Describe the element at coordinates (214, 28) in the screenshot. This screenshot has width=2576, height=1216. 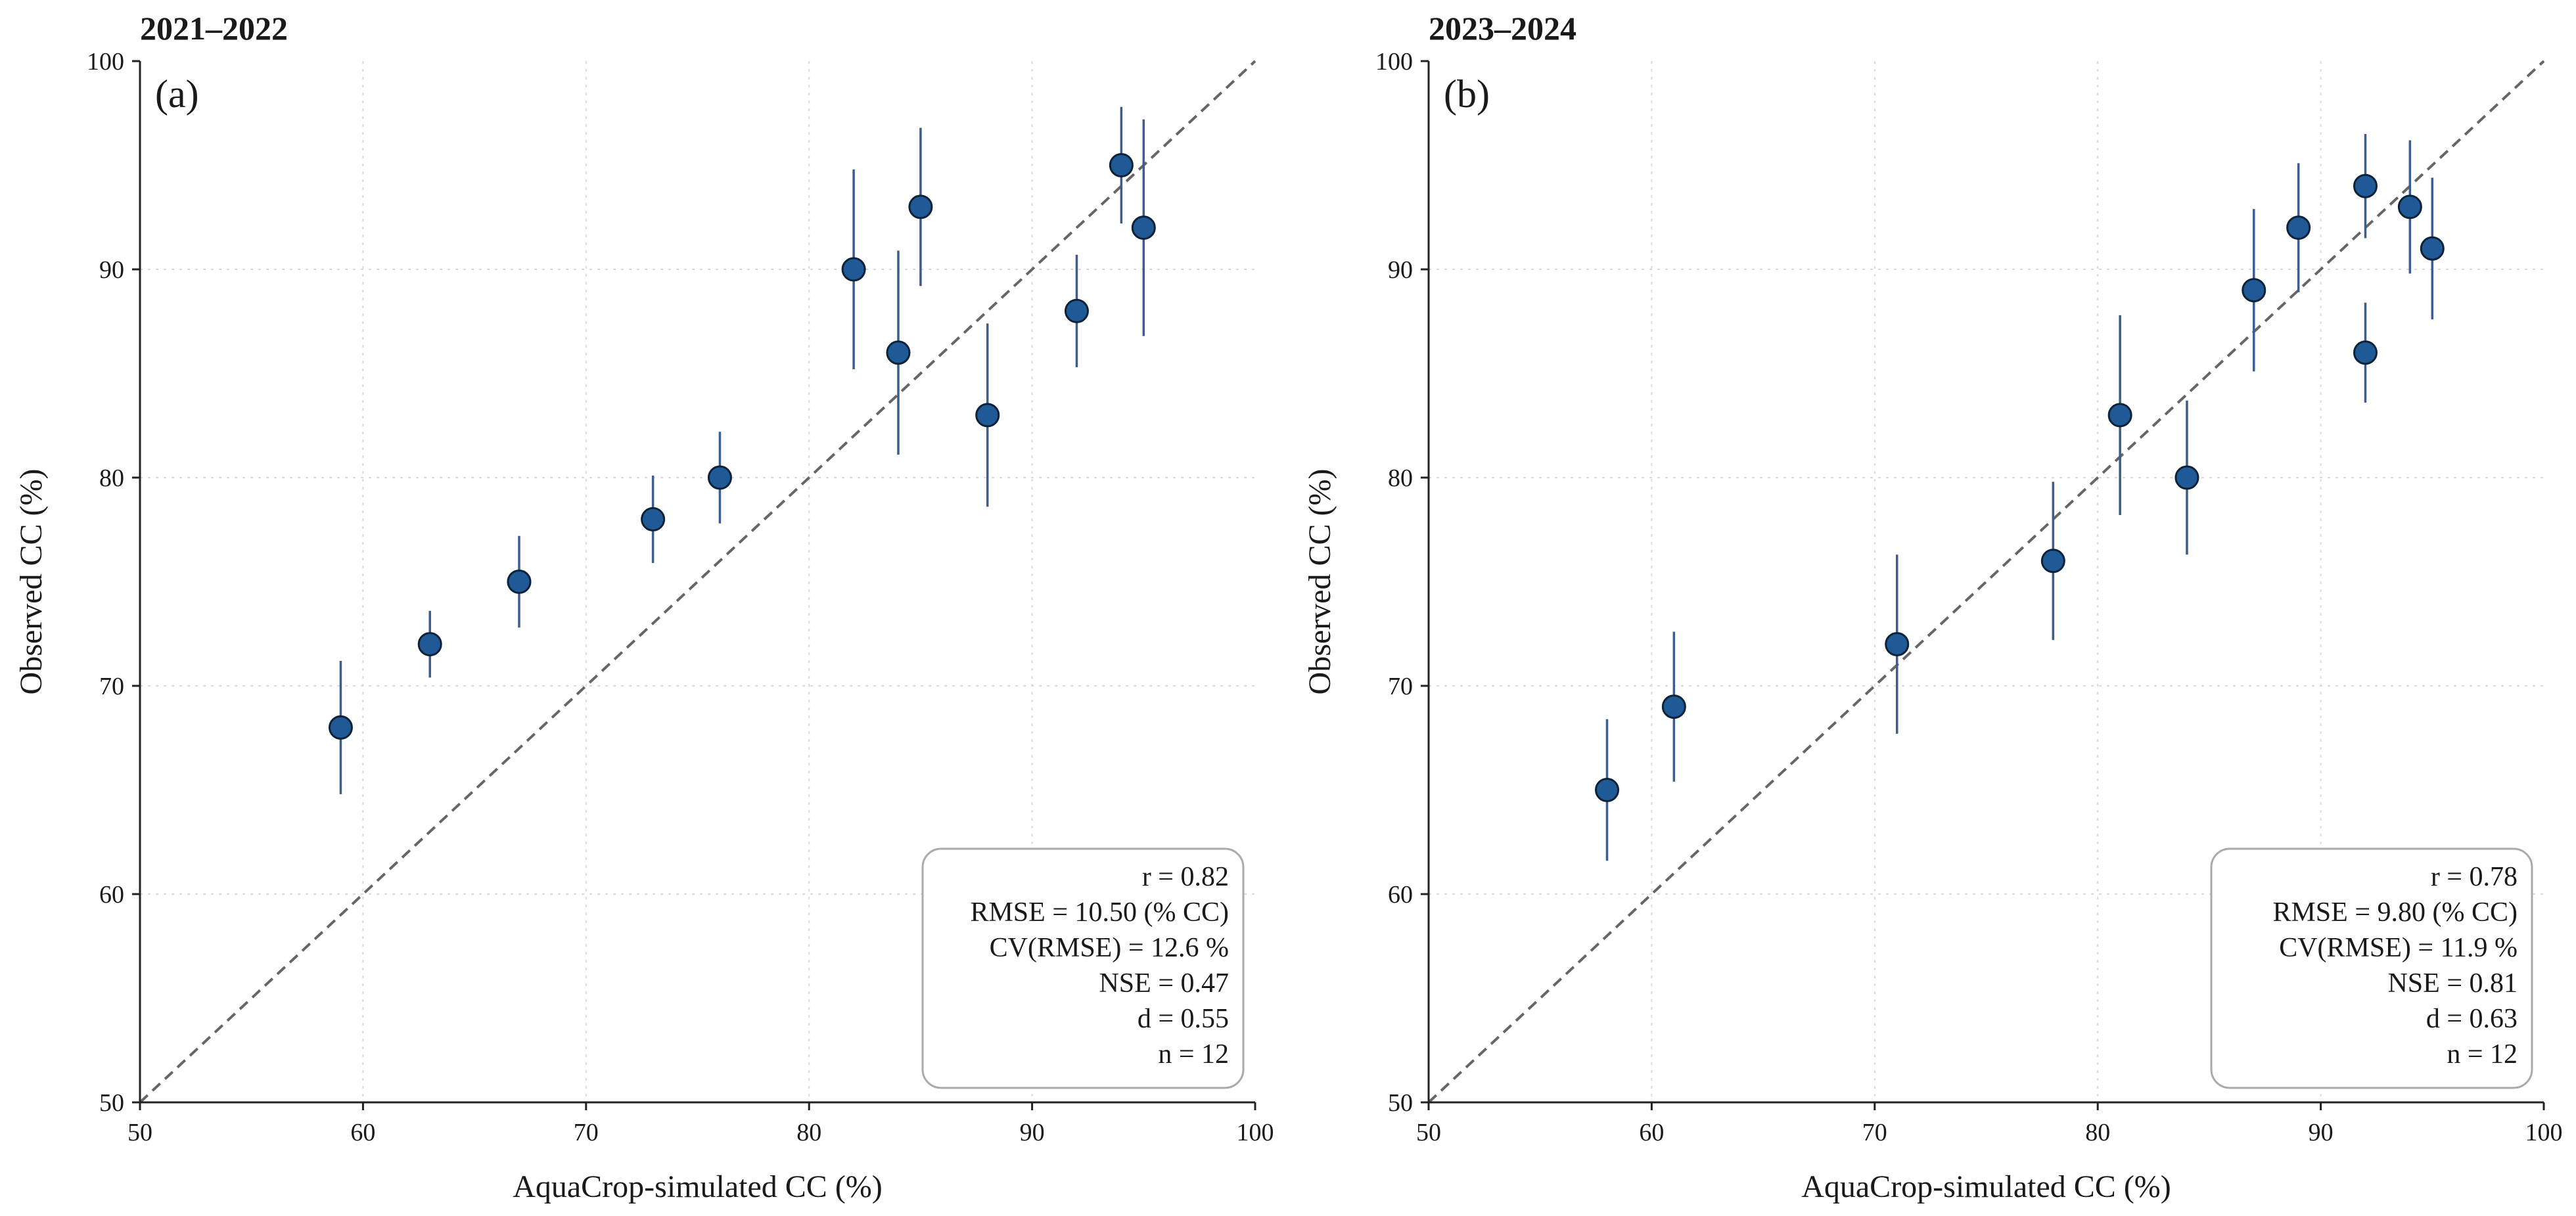
I see `panel-title: 2021–2022` at that location.